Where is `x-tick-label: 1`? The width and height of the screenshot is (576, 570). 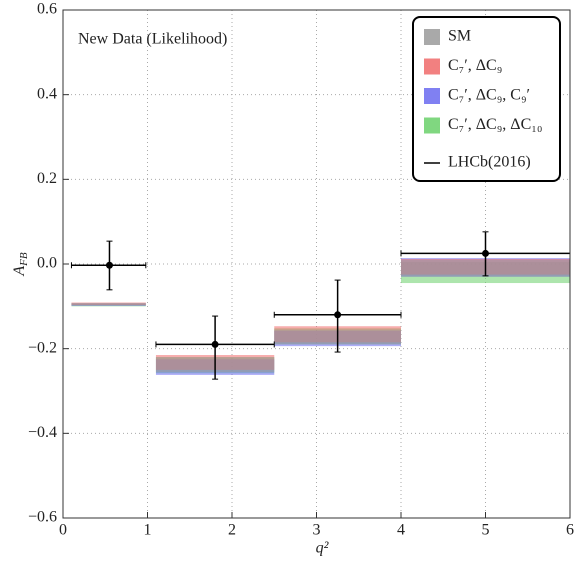
x-tick-label: 1 is located at coordinates (148, 530).